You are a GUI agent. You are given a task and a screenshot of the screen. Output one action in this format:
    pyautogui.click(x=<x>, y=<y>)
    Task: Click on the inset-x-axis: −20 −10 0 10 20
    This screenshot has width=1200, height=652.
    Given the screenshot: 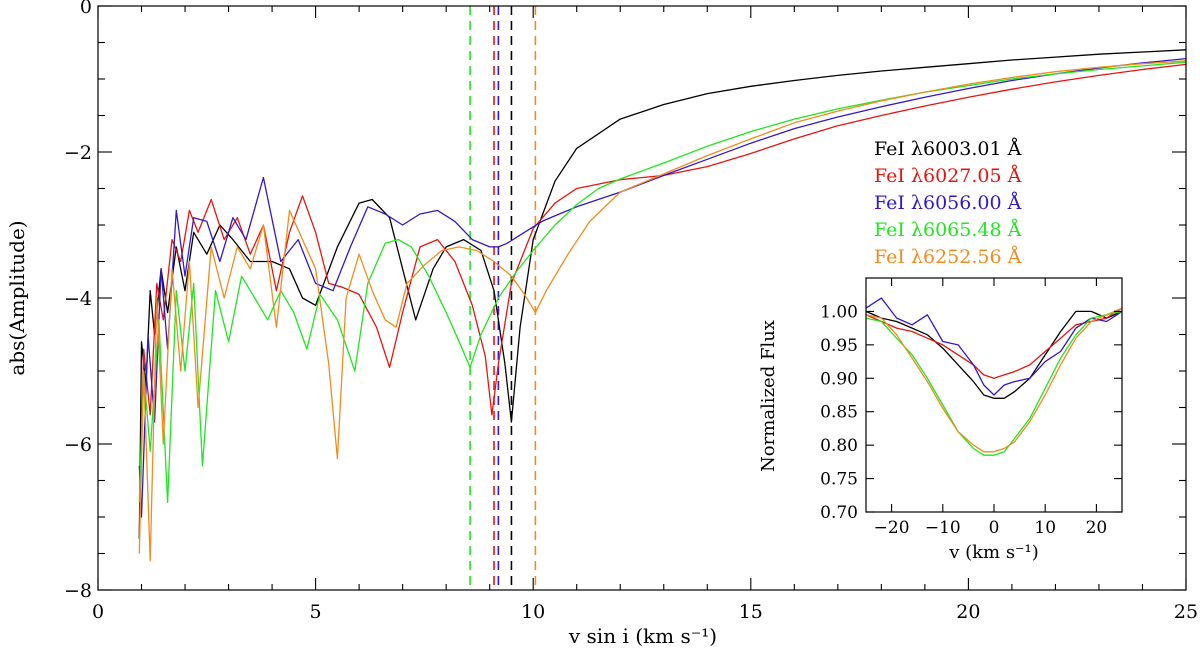 What is the action you would take?
    pyautogui.click(x=991, y=408)
    